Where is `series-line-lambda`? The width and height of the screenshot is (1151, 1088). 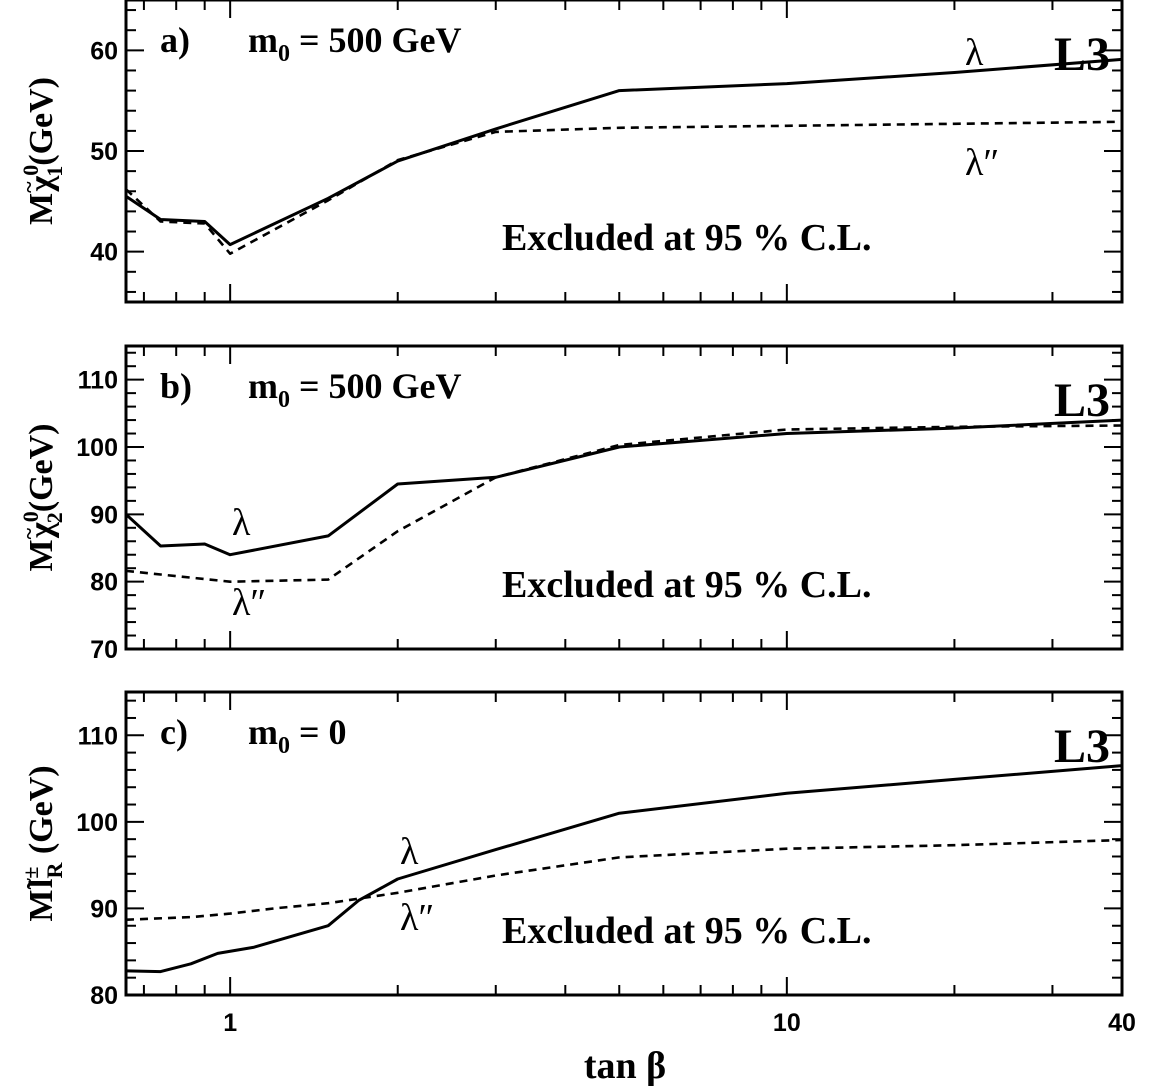 series-line-lambda is located at coordinates (623, 487).